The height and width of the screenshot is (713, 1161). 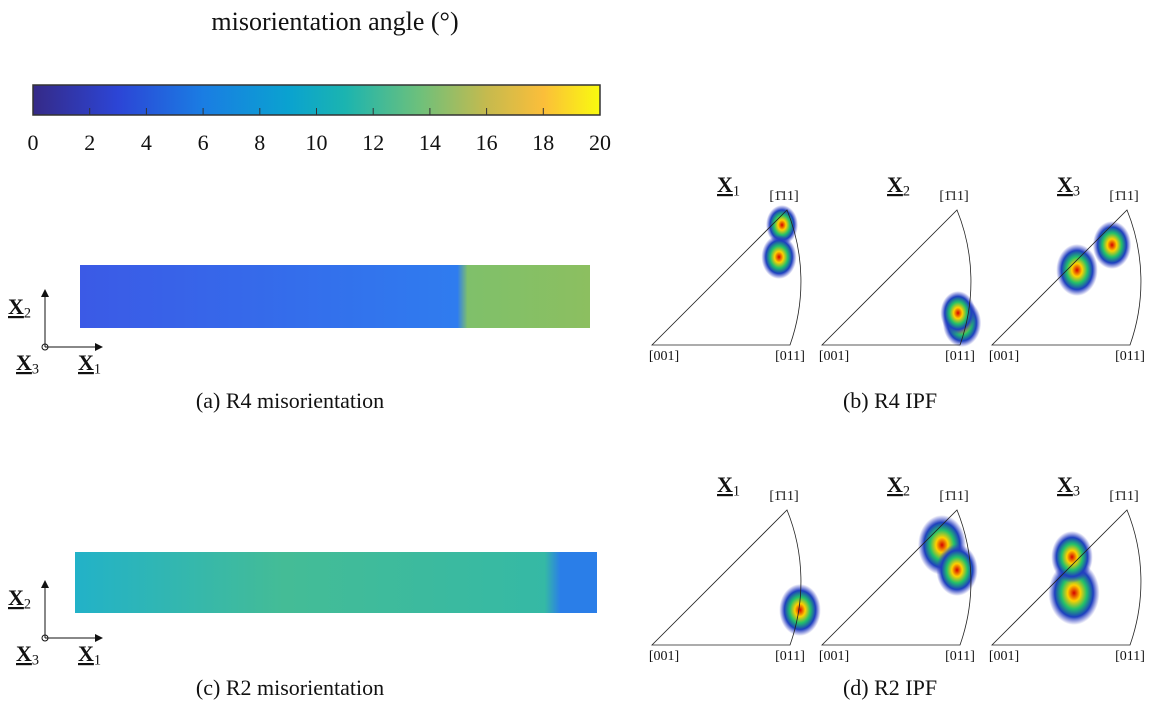 I want to click on caption: (a) R4 misorientation, so click(x=290, y=400).